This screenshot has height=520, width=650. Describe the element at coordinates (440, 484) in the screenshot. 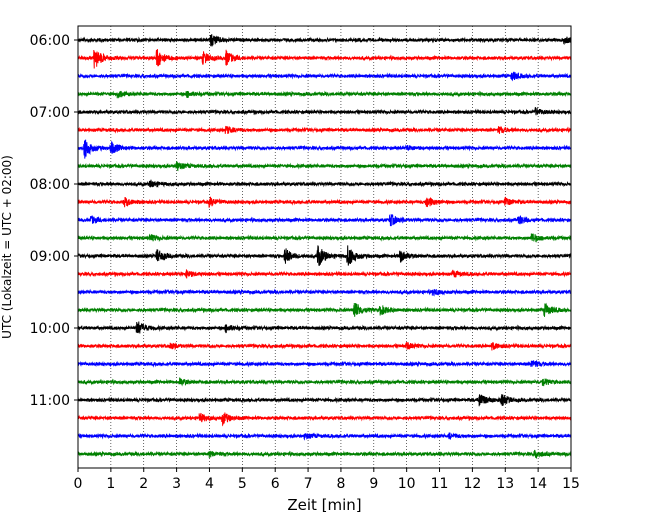

I see `x-tick-label: 11` at that location.